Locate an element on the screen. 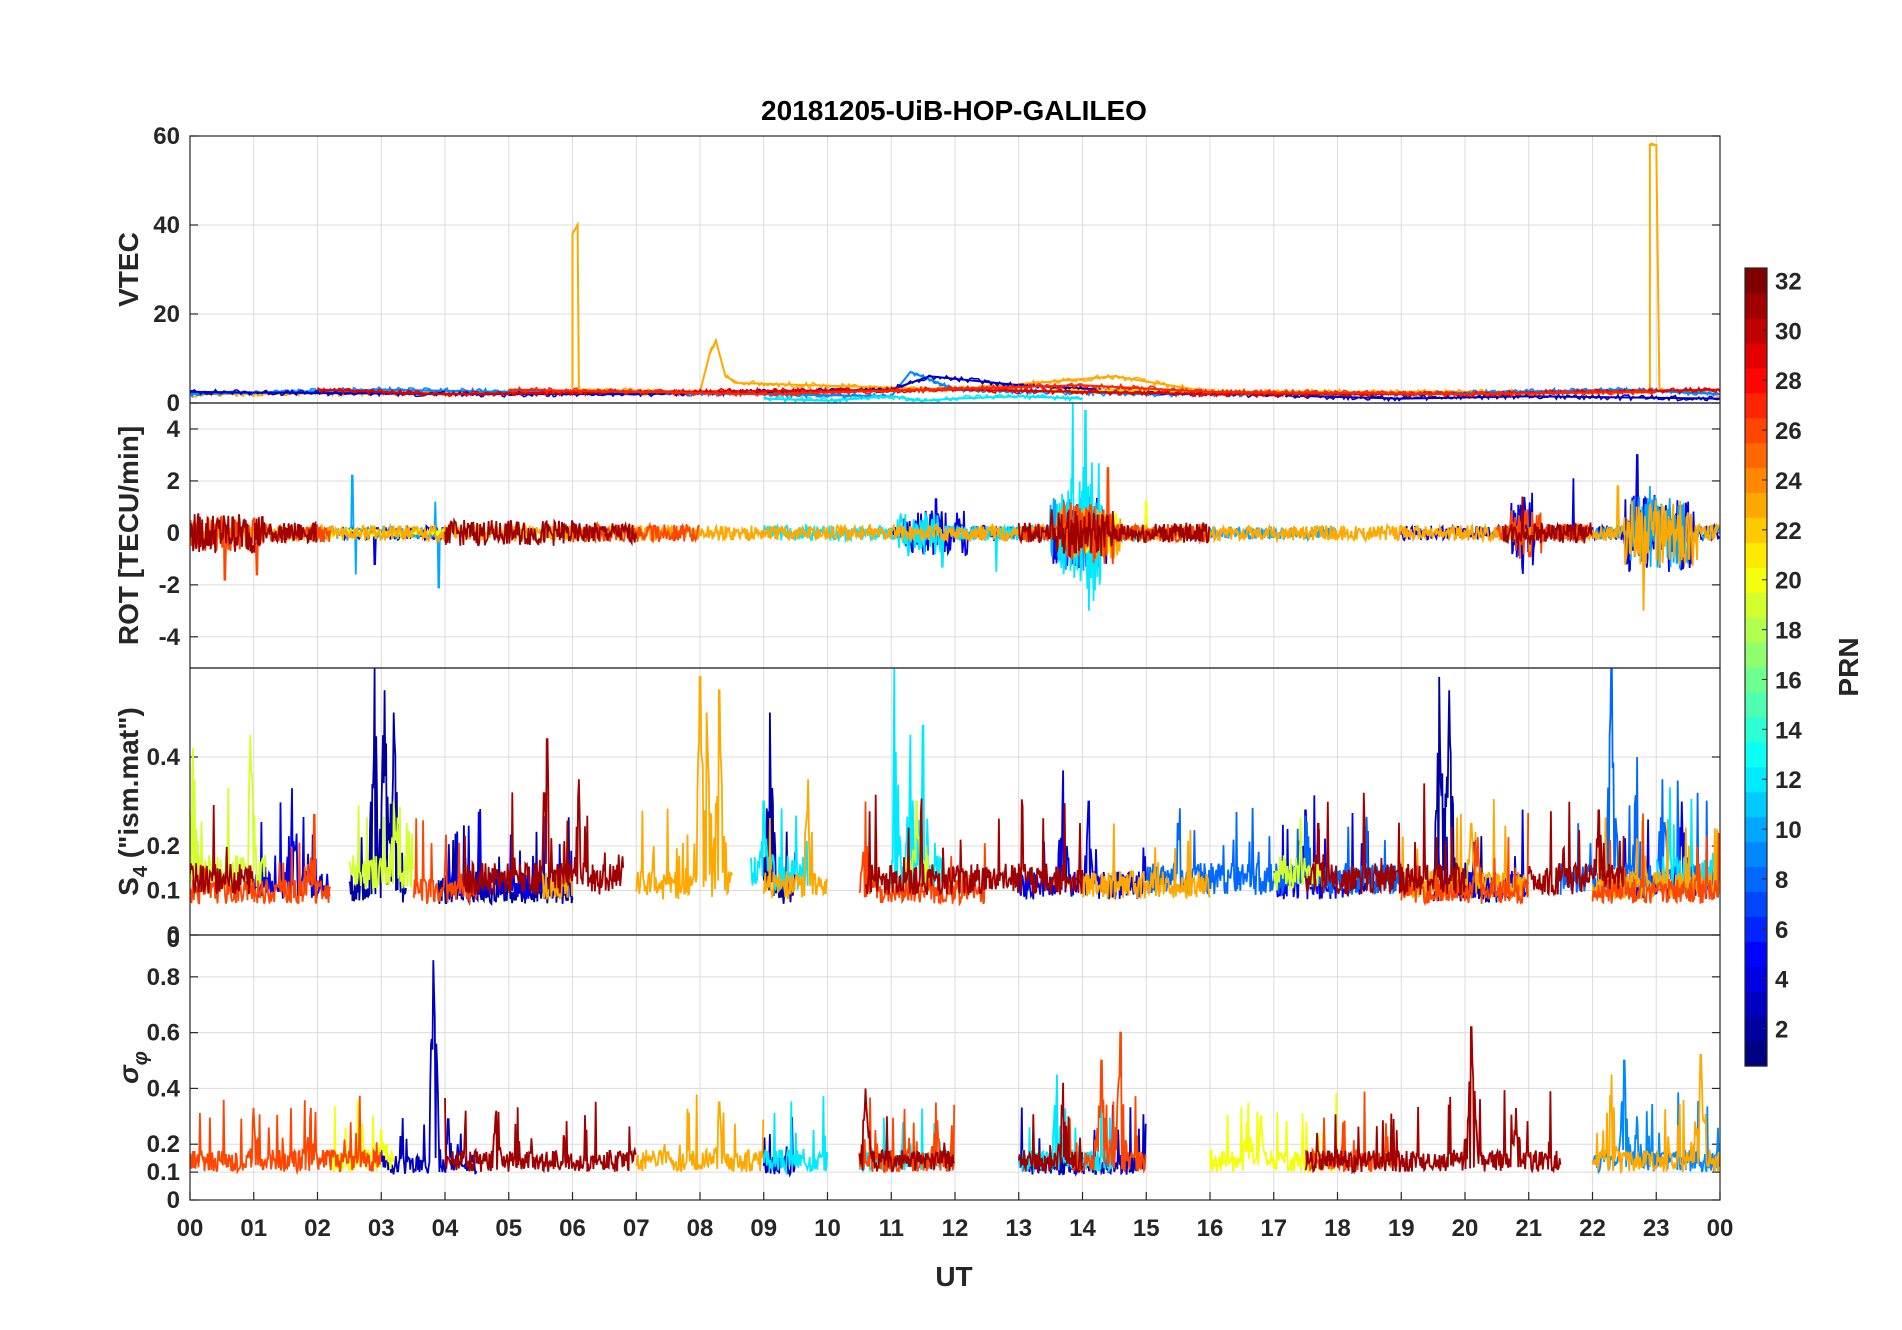 This screenshot has height=1330, width=1902. colorbar-tick-label: 16 is located at coordinates (1788, 680).